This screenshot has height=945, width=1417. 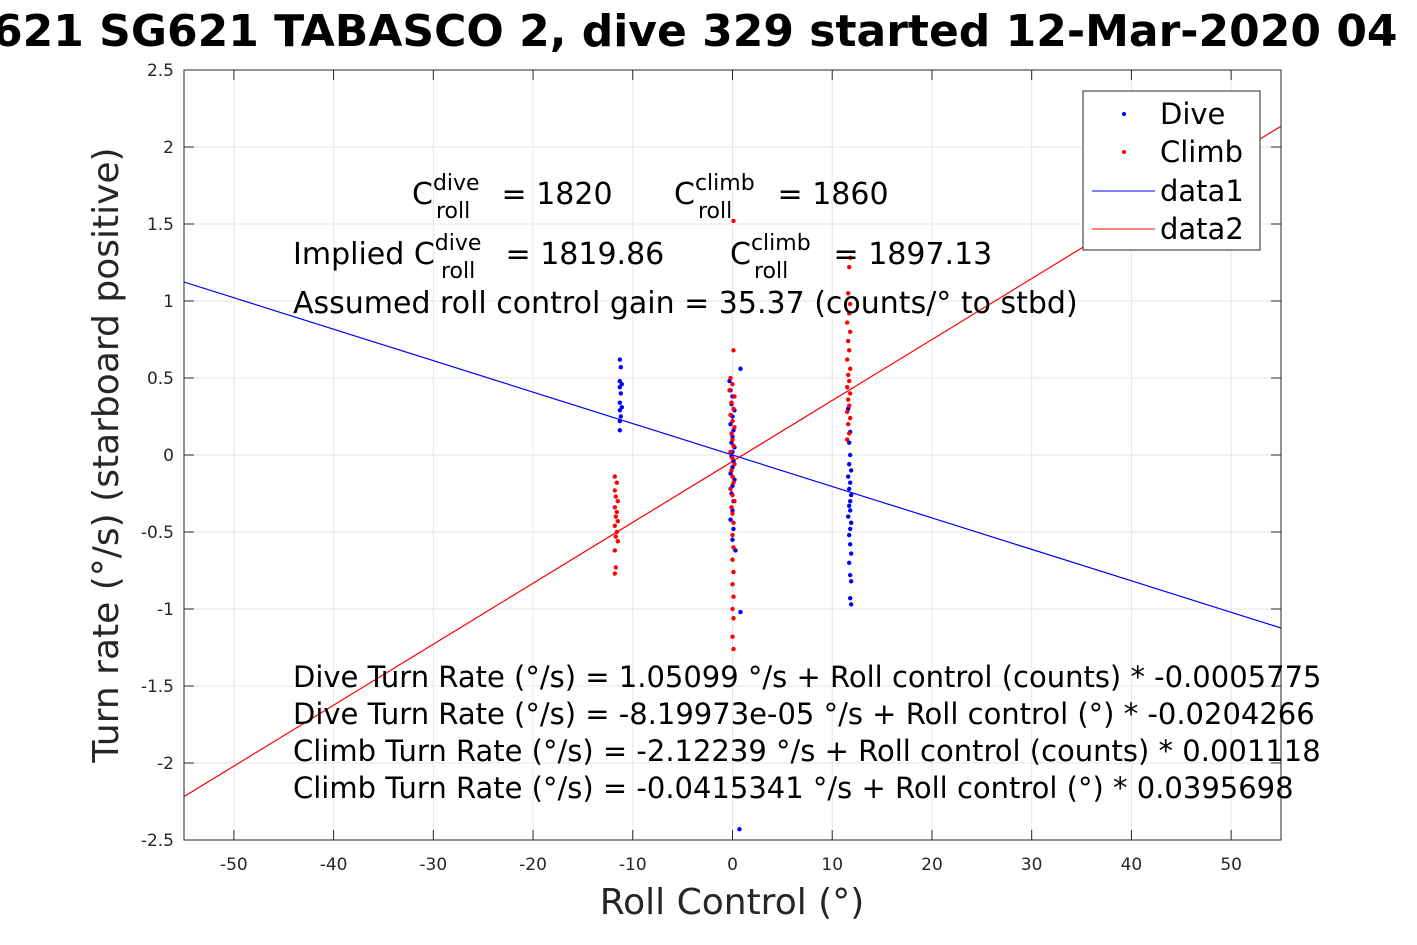 What do you see at coordinates (1132, 865) in the screenshot?
I see `x-tick-label: 40` at bounding box center [1132, 865].